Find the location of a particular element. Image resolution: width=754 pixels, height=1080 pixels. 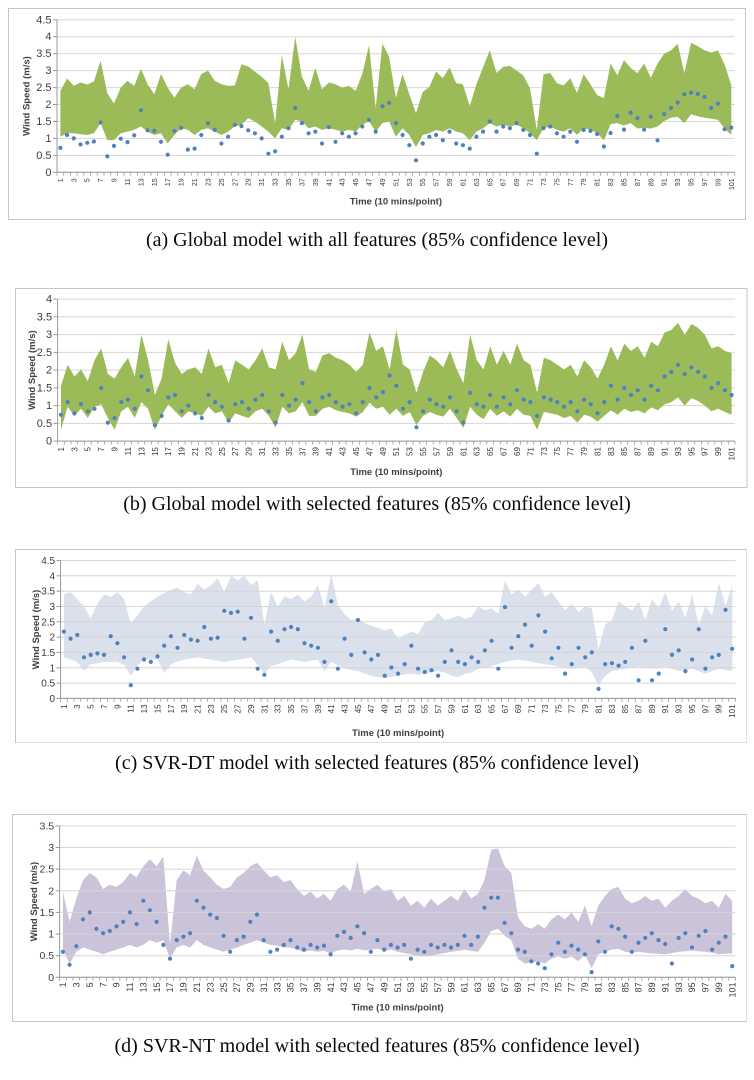

svg-text: 73 is located at coordinates (545, 707).